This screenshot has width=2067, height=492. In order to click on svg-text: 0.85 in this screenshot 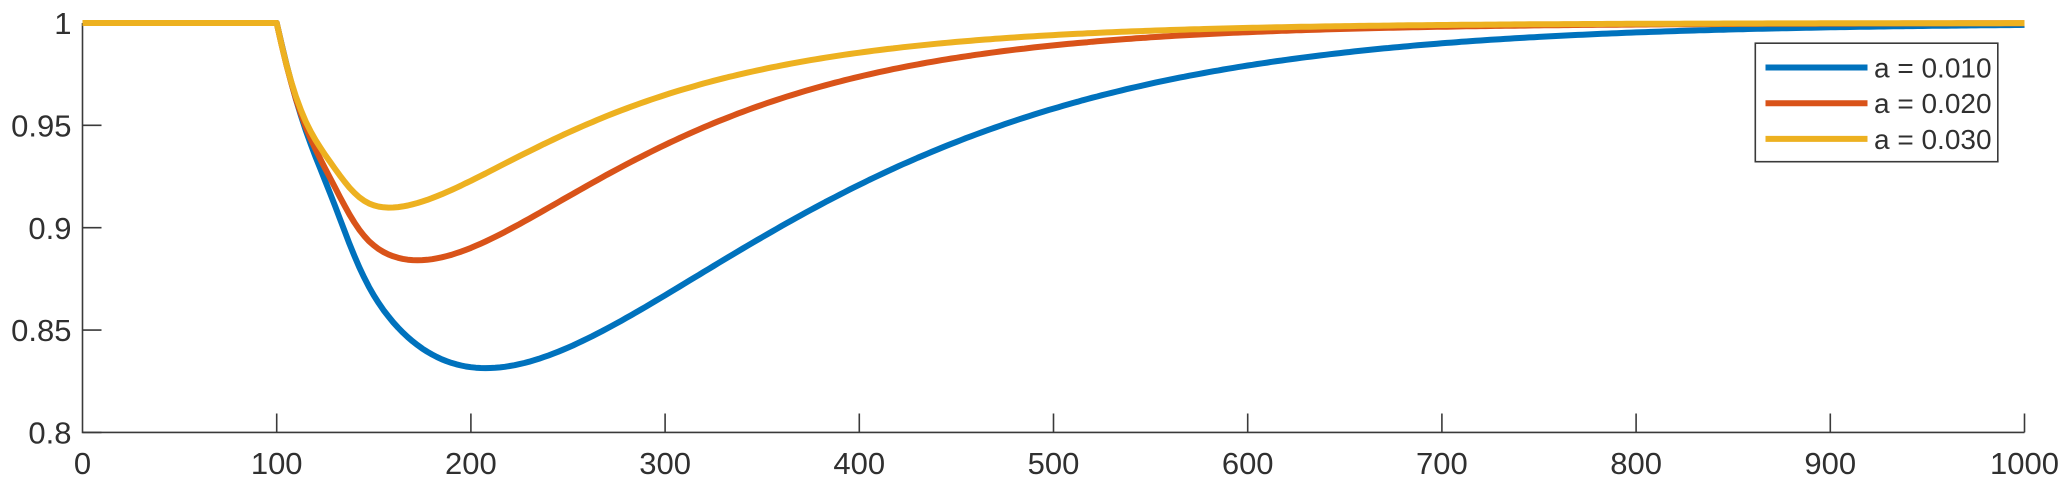, I will do `click(41, 330)`.